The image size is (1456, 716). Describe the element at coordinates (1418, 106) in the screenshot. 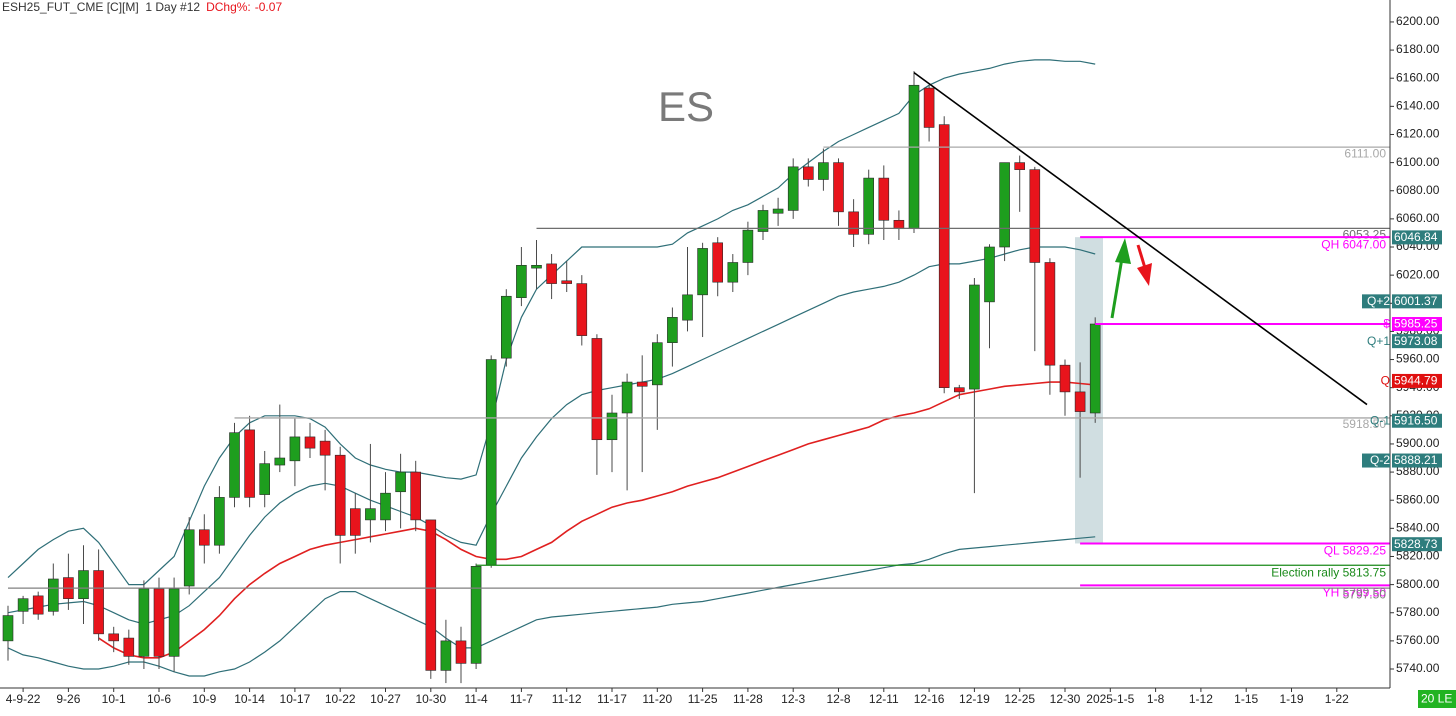

I see `y-tick-label: 6140.00` at that location.